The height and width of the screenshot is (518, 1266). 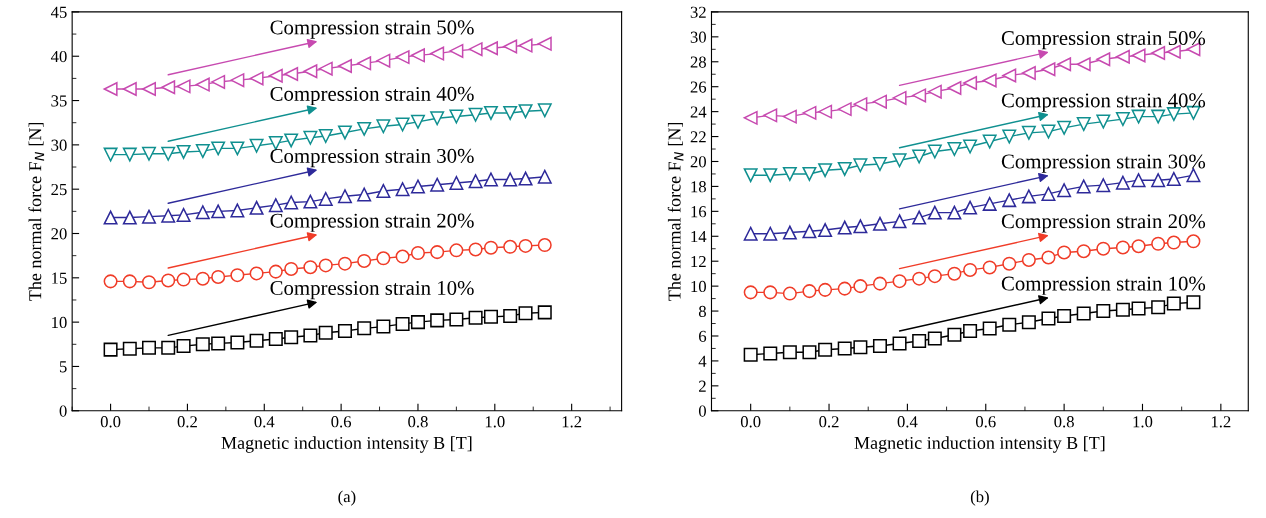 I want to click on y-tick-label: 15, so click(x=59, y=278).